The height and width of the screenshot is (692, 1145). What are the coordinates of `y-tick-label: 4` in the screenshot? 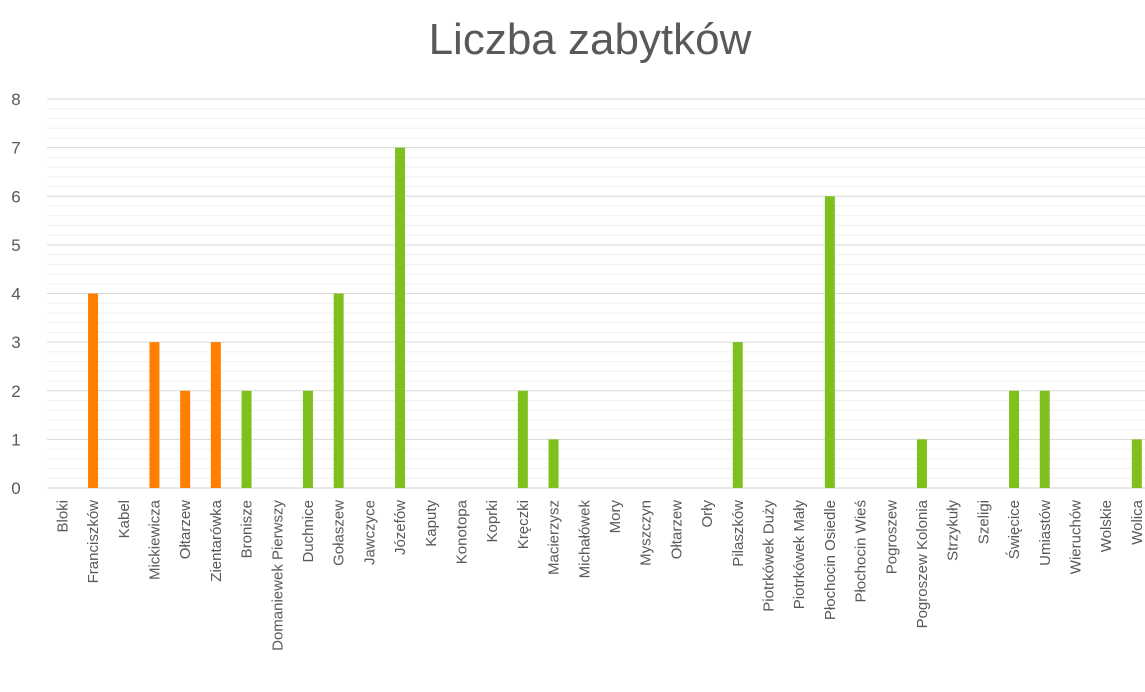 It's located at (15, 294).